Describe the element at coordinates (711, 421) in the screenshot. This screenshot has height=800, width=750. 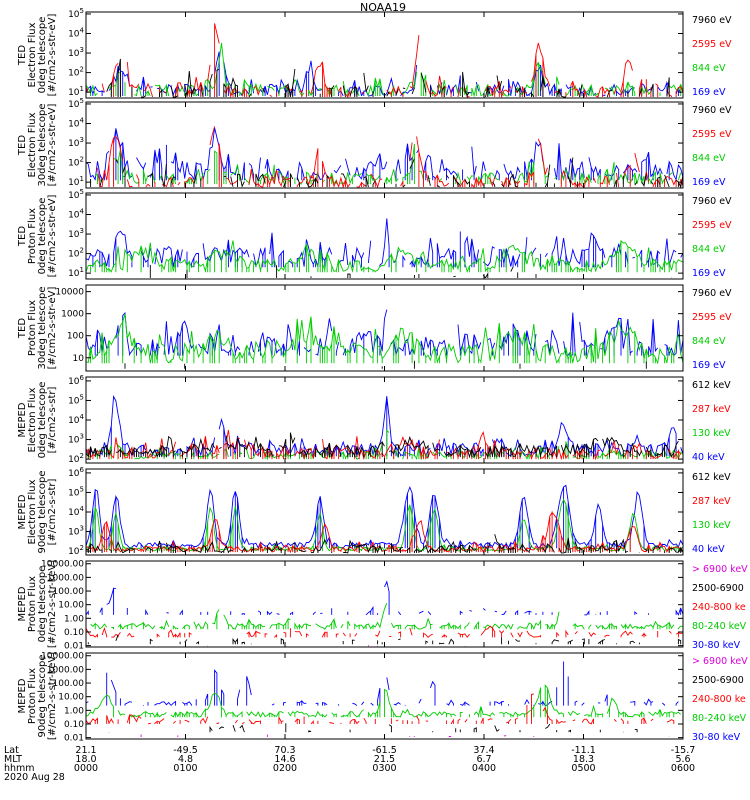
I see `legend: 612 keV 287 keV 130 keV 40 keV` at that location.